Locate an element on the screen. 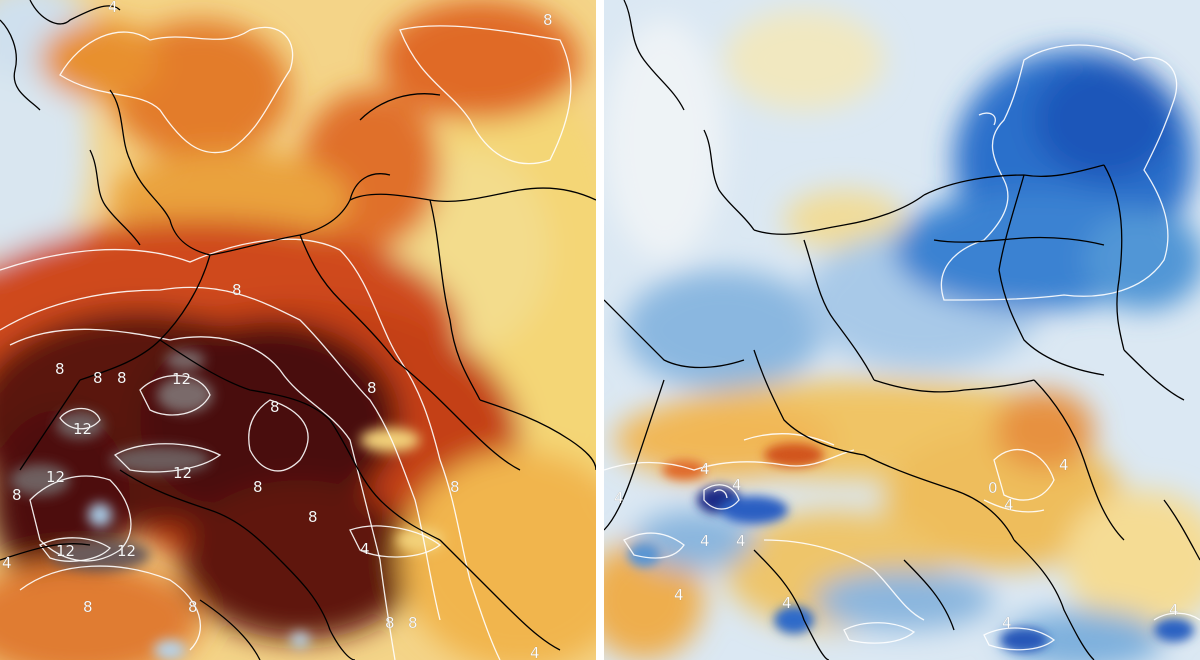  right-contour-labels: 4 4 4 4 4 4 4 0 4 4 4 4 is located at coordinates (896, 544).